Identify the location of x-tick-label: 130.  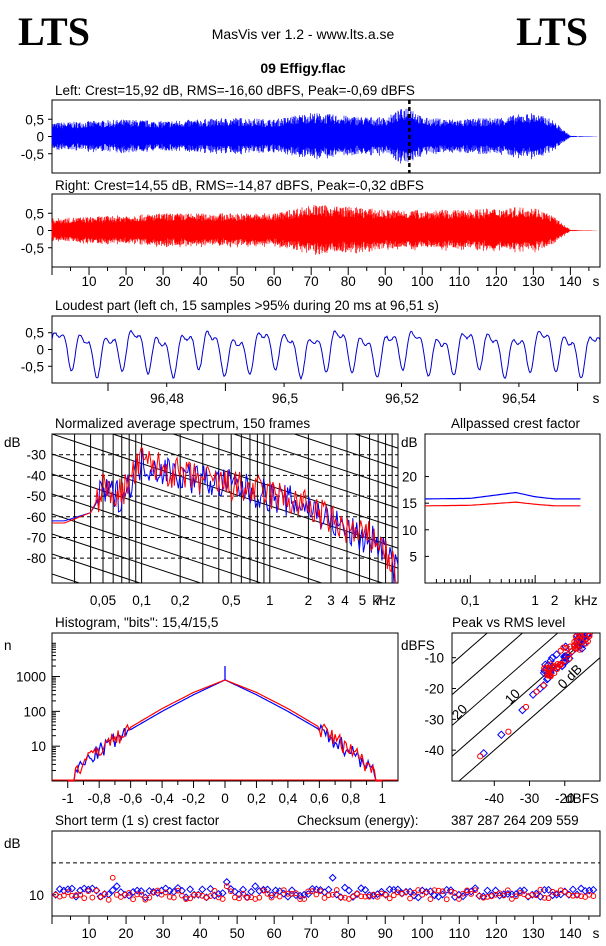
(533, 933).